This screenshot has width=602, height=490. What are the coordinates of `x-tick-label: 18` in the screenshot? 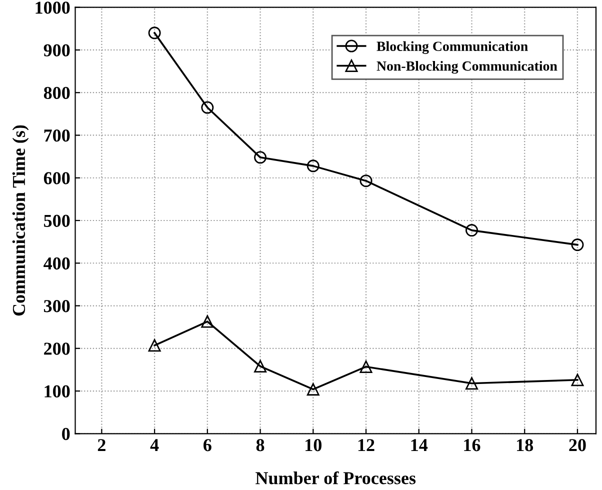 It's located at (525, 445).